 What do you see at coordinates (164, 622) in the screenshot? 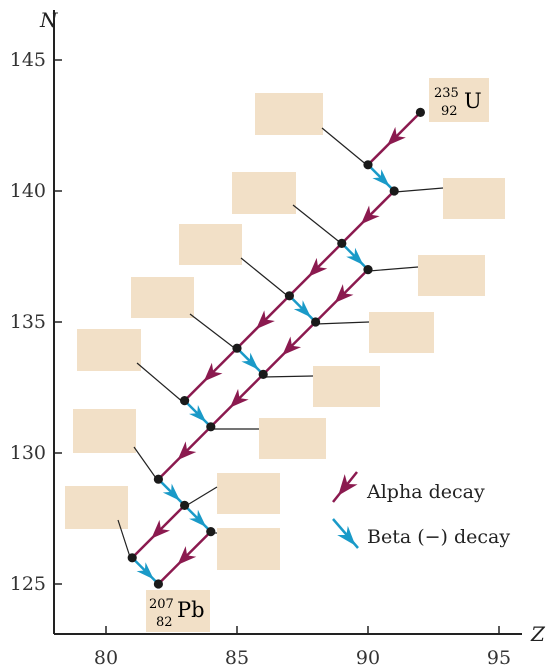
I see `end-isotope-atomic: 82` at bounding box center [164, 622].